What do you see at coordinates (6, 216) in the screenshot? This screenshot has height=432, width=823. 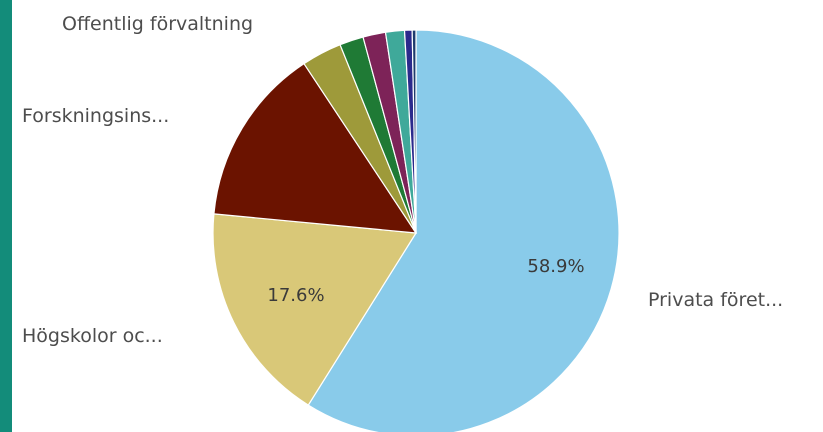 I see `left-accent-bar` at bounding box center [6, 216].